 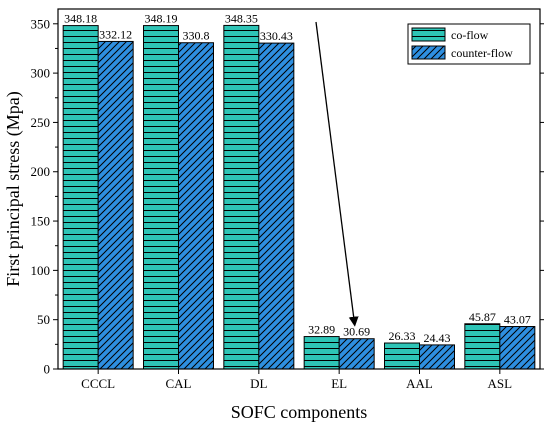 I want to click on y-tick-label: 200, so click(x=41, y=171).